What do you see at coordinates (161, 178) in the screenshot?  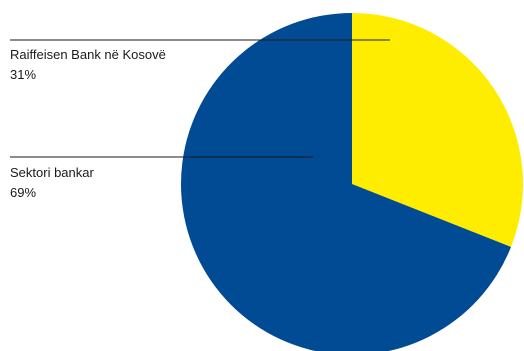 I see `label-group-sektori: Sektori bankar 69%` at bounding box center [161, 178].